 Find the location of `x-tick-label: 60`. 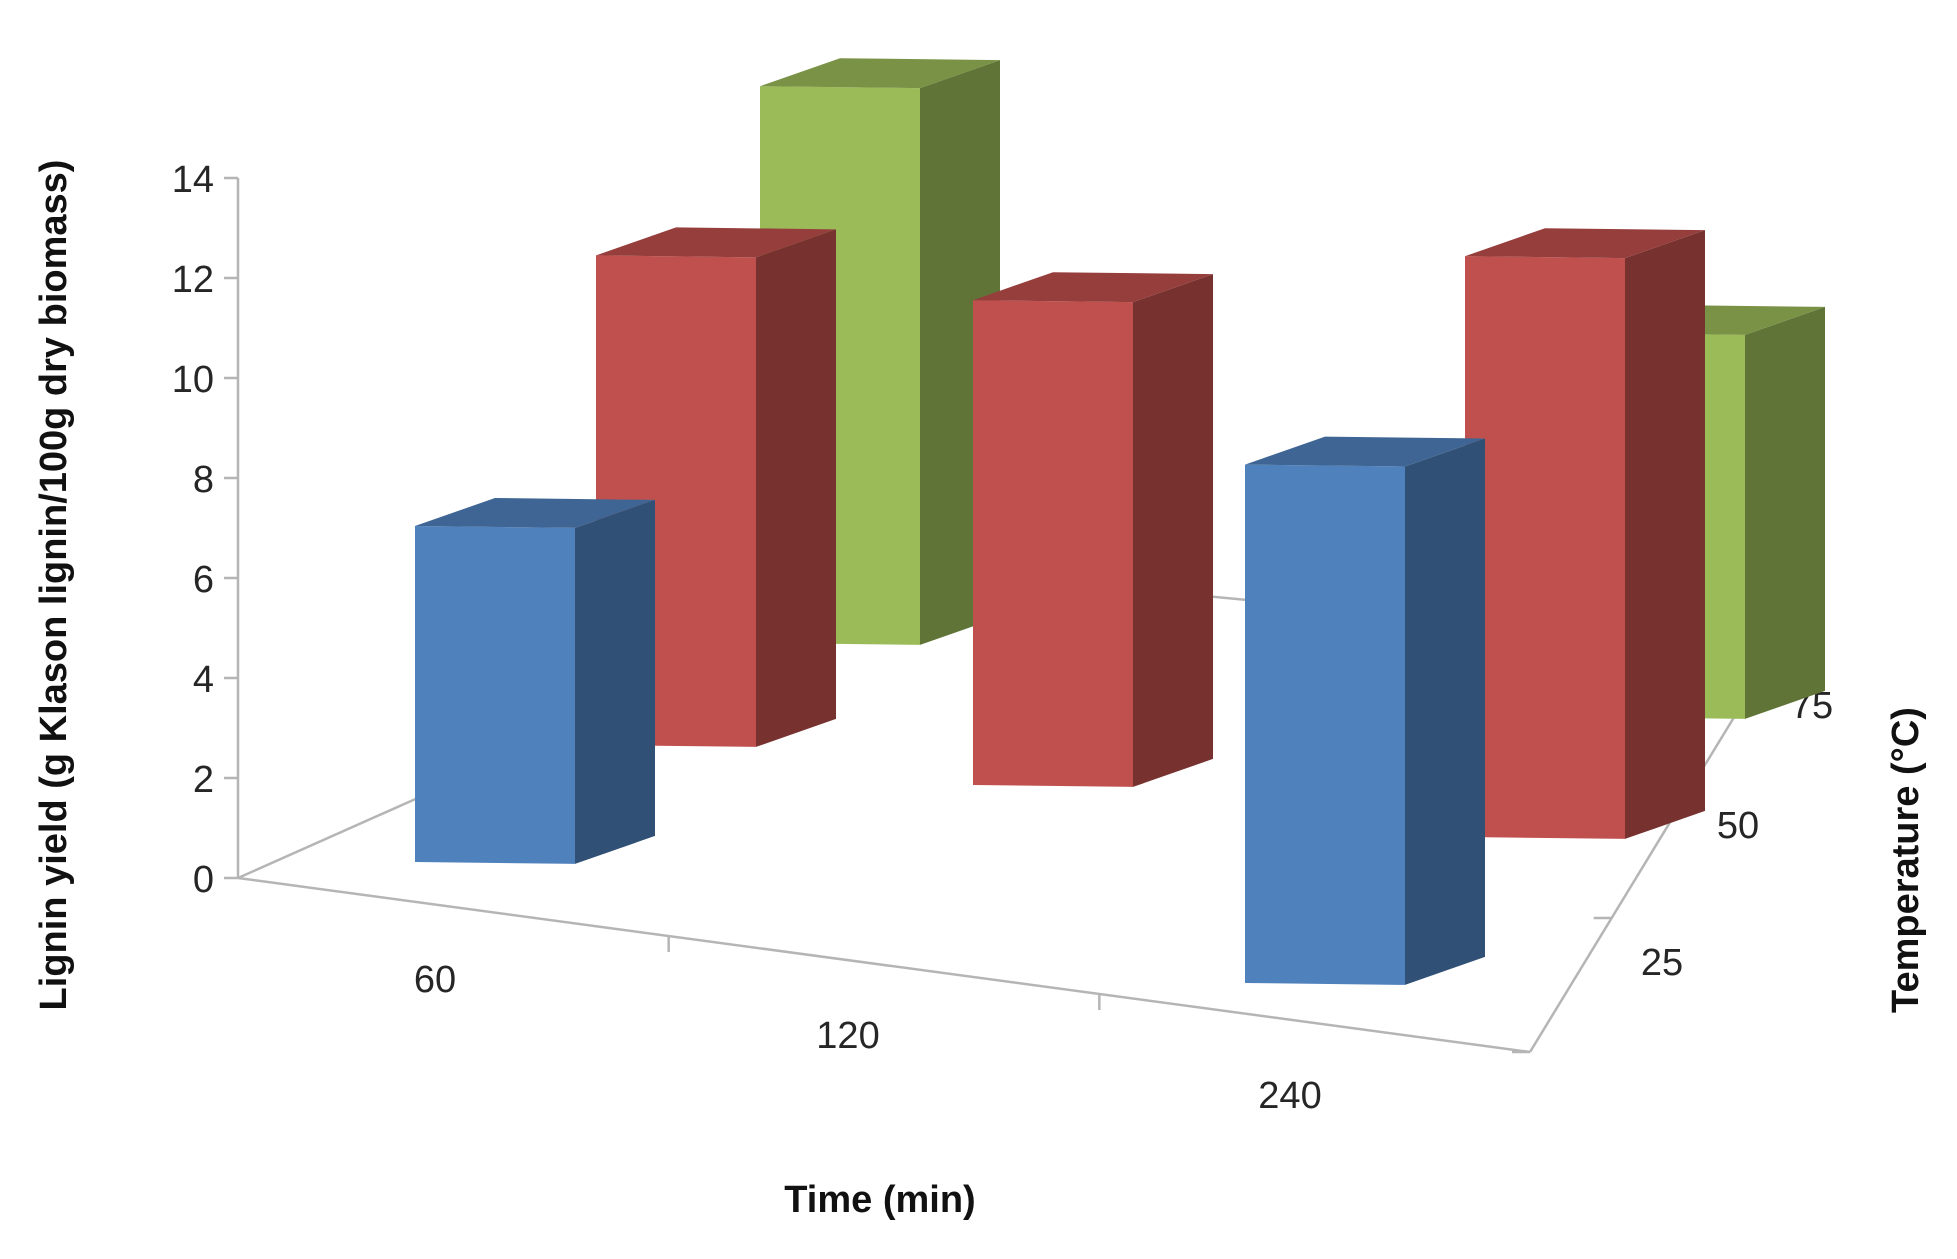

x-tick-label: 60 is located at coordinates (435, 980).